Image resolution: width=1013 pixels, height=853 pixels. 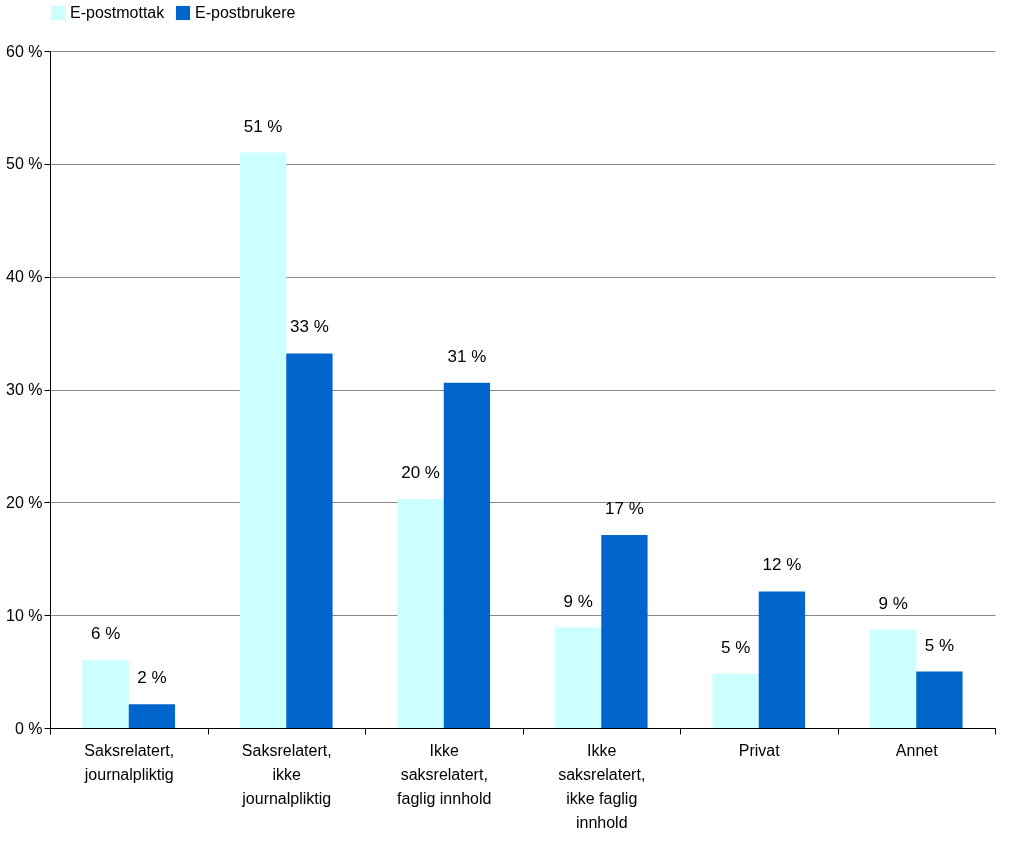 I want to click on y-tick-label: 50 %, so click(x=24, y=164).